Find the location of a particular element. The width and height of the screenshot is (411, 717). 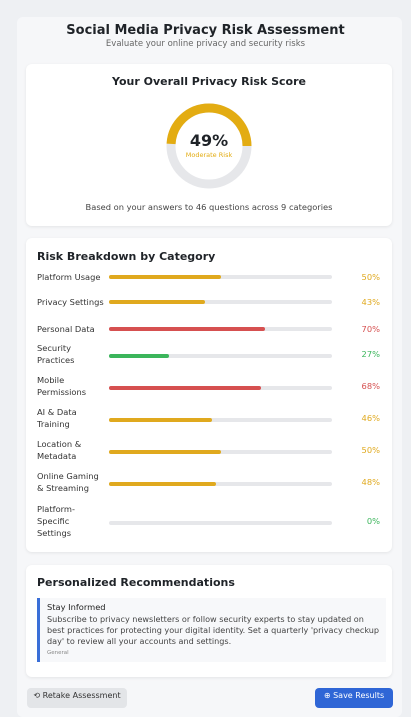

score-level: Moderate Risk is located at coordinates (209, 155).